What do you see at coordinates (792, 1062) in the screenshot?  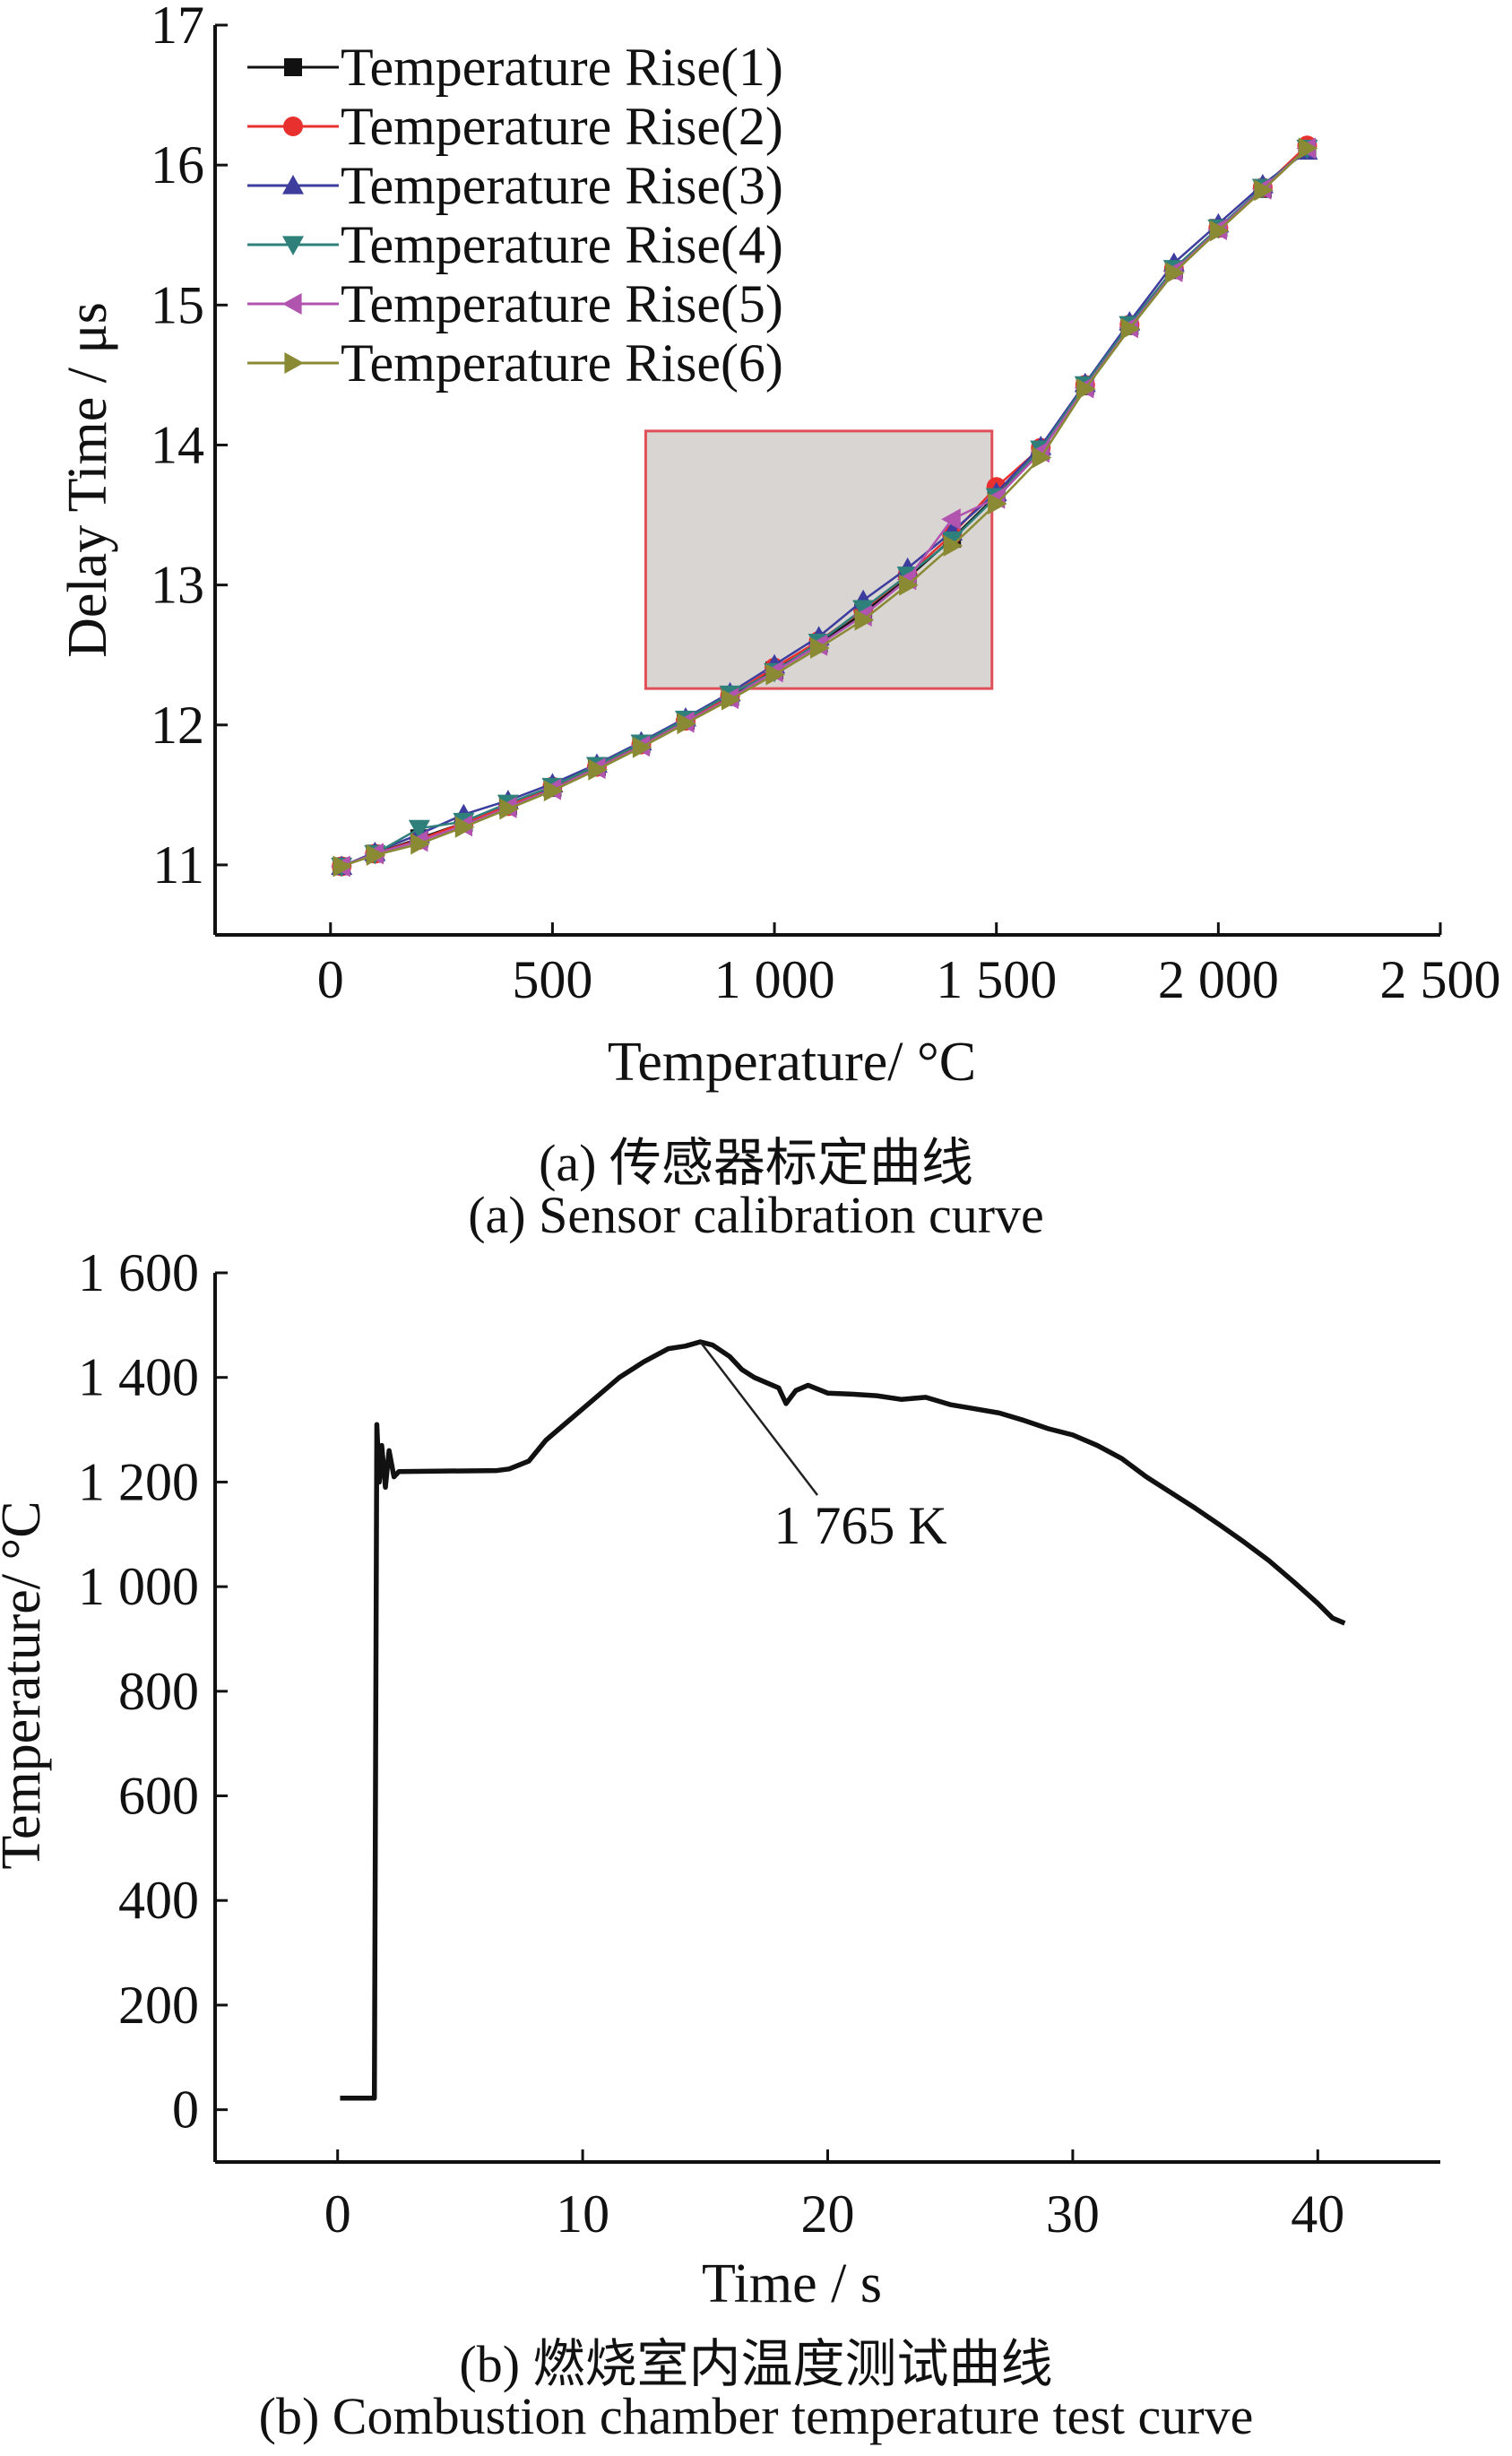 I see `x-axis-title: Temperature/ °C` at bounding box center [792, 1062].